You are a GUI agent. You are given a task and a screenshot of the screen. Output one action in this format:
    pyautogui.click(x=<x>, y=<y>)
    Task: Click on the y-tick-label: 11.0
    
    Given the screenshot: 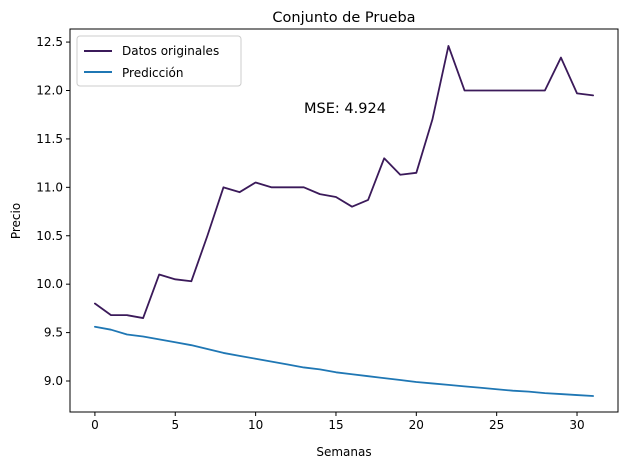 What is the action you would take?
    pyautogui.click(x=49, y=187)
    